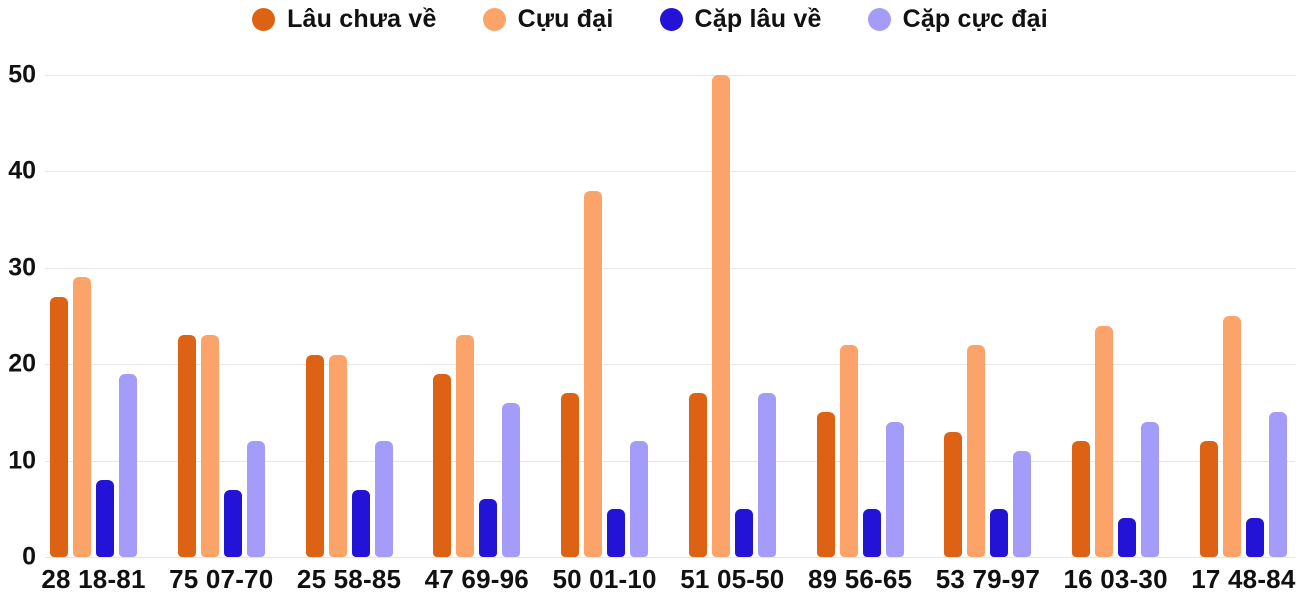 This screenshot has width=1300, height=600. I want to click on y-axis-tick-label: 40, so click(22, 170).